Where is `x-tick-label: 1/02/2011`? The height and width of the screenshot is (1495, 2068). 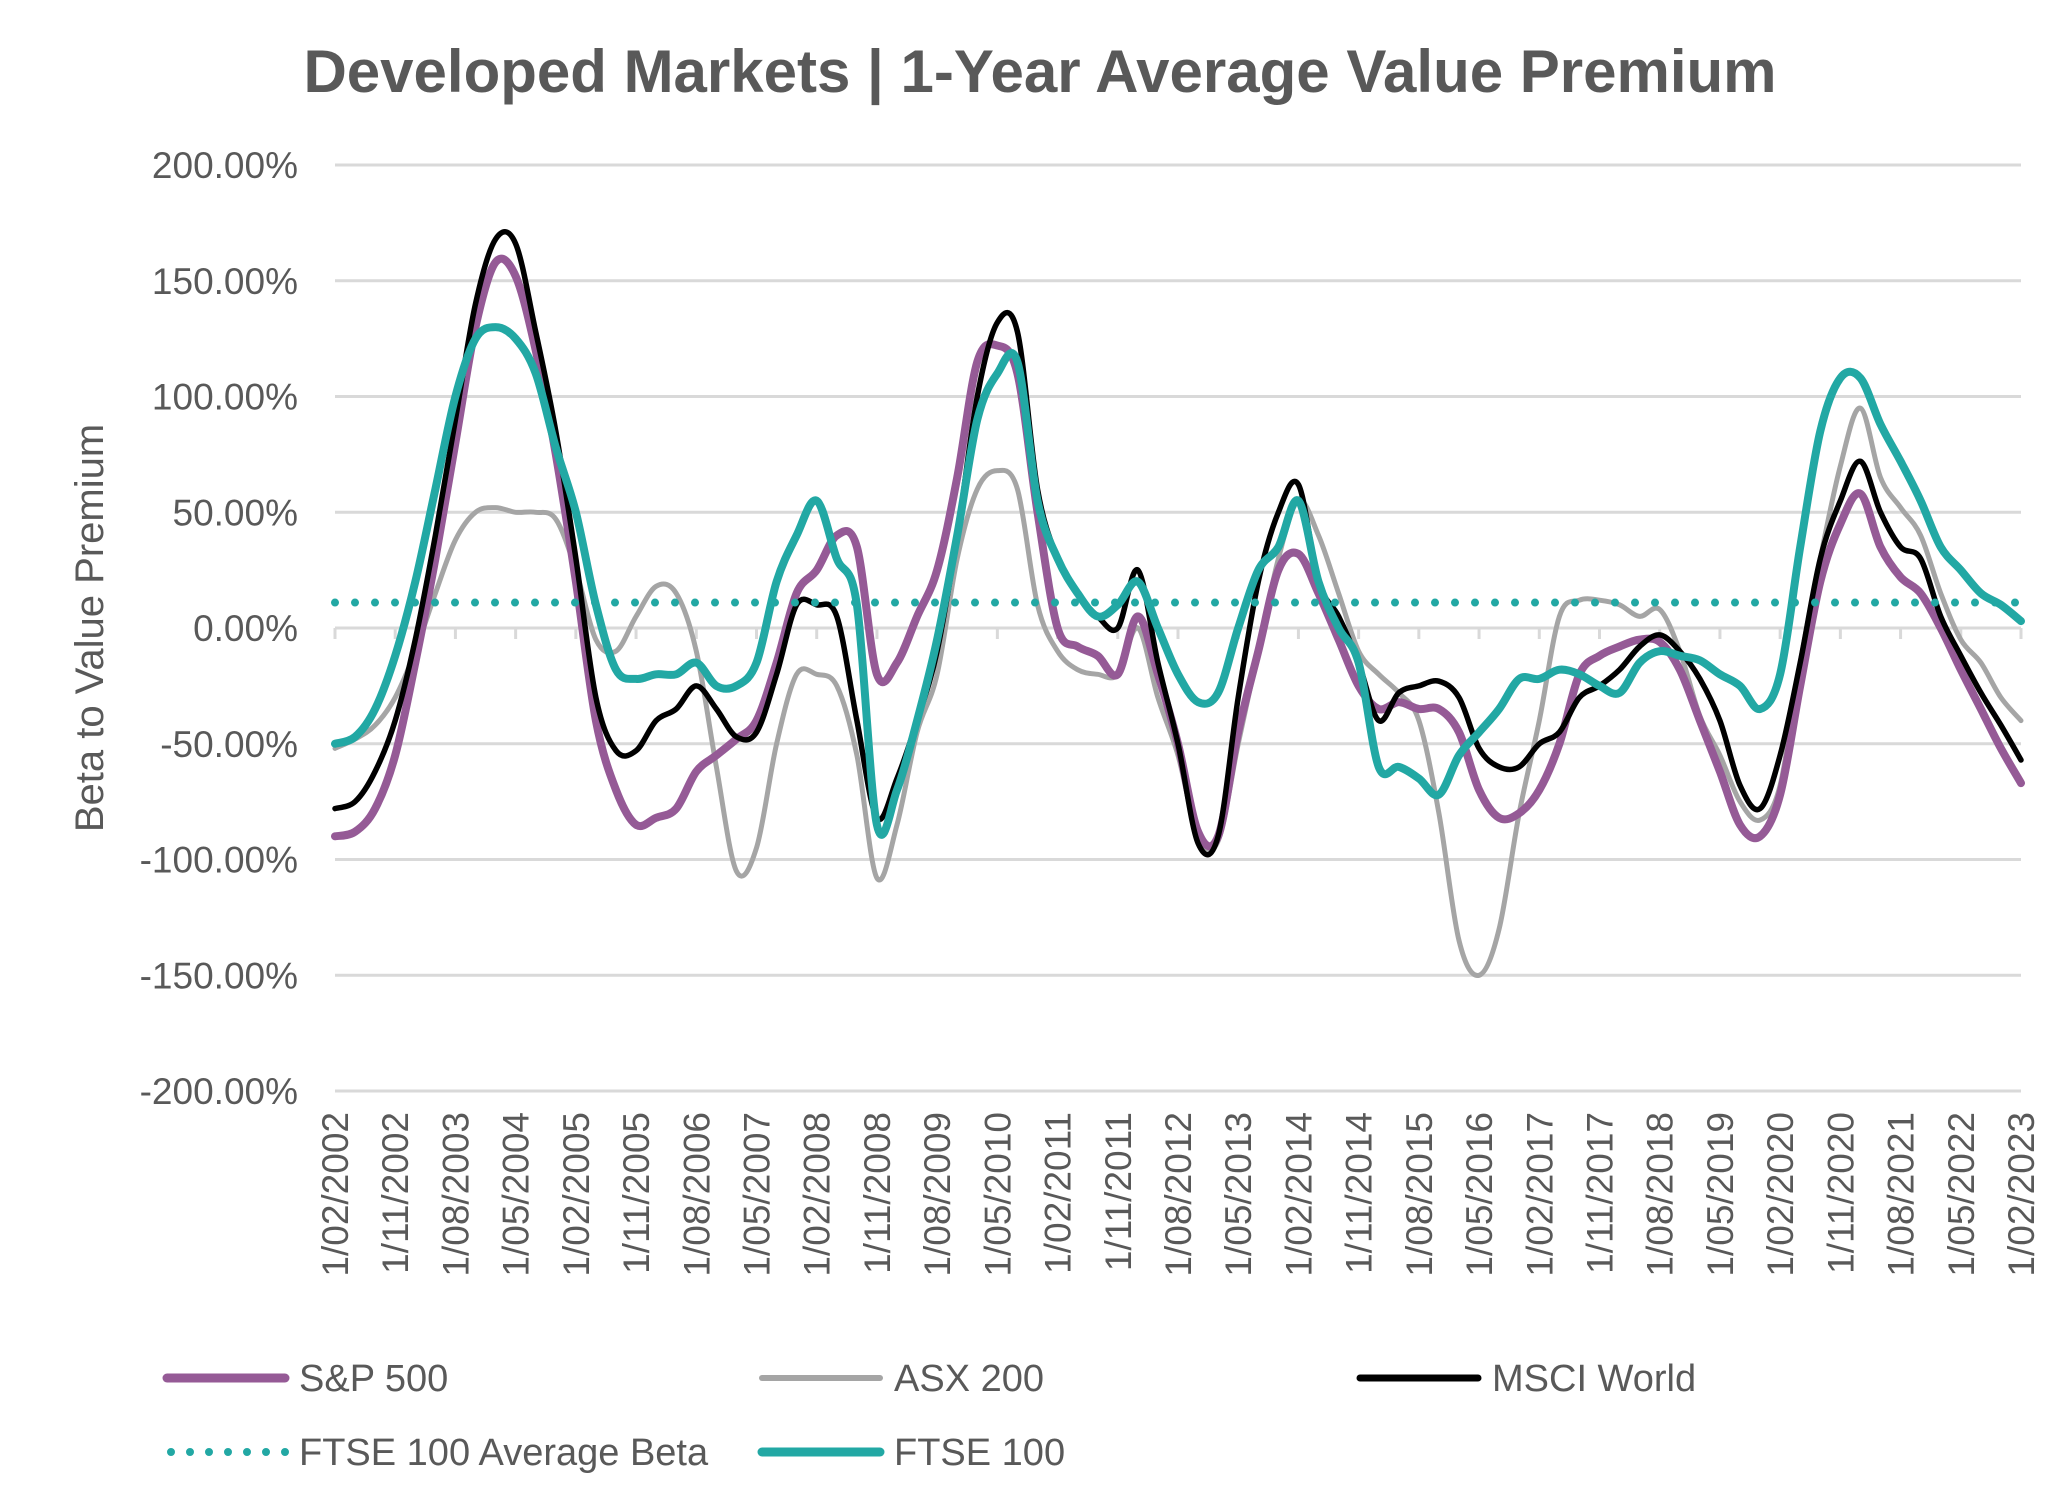
x-tick-label: 1/02/2011 is located at coordinates (1058, 1193).